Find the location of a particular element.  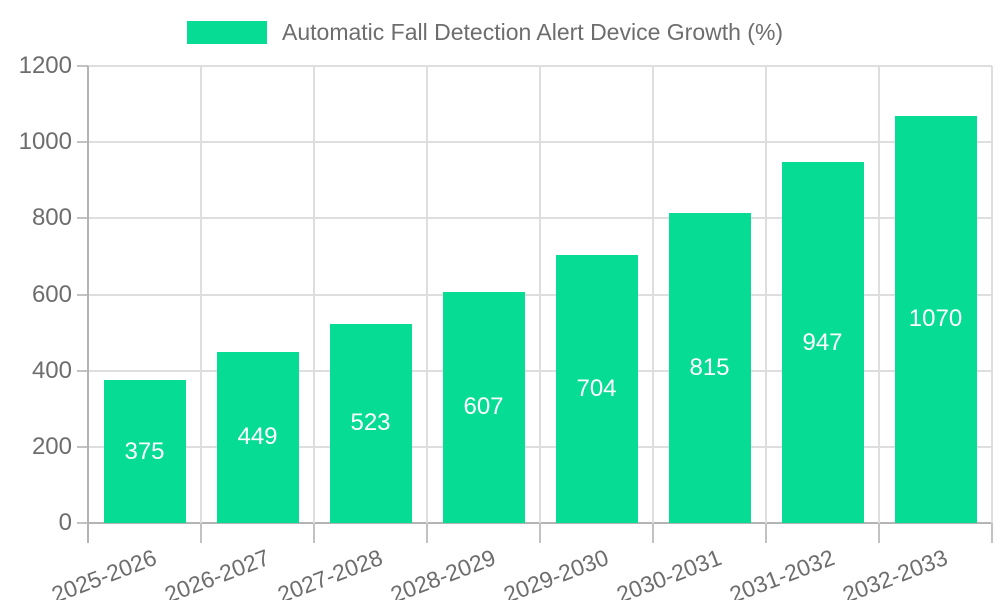

bar-value-label: 947 is located at coordinates (822, 342).